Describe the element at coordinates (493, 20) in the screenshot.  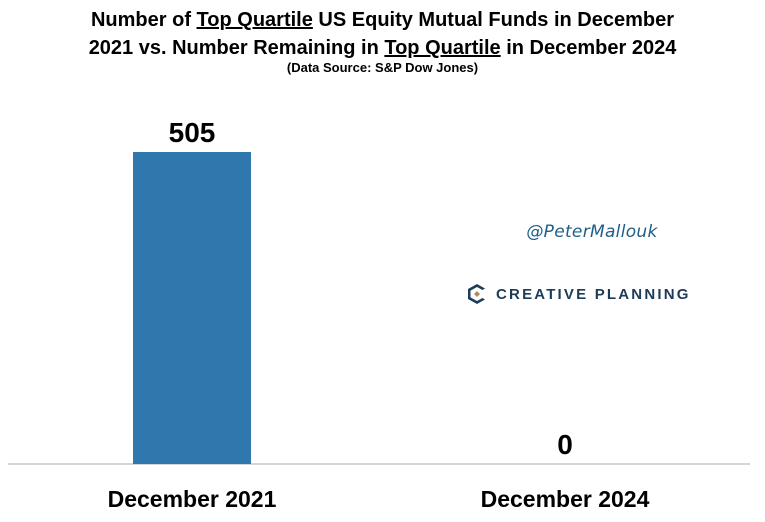
I see `title-text: US Equity Mutual Funds in December` at that location.